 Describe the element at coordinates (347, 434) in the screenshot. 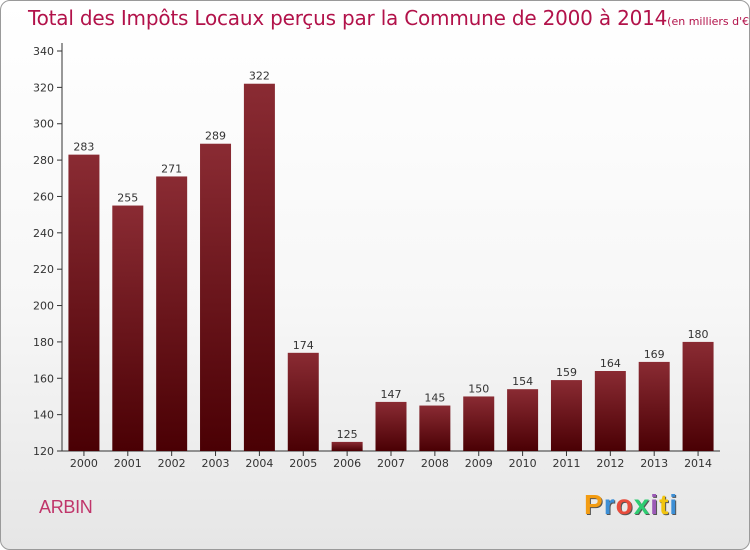

I see `data-label: 125` at that location.